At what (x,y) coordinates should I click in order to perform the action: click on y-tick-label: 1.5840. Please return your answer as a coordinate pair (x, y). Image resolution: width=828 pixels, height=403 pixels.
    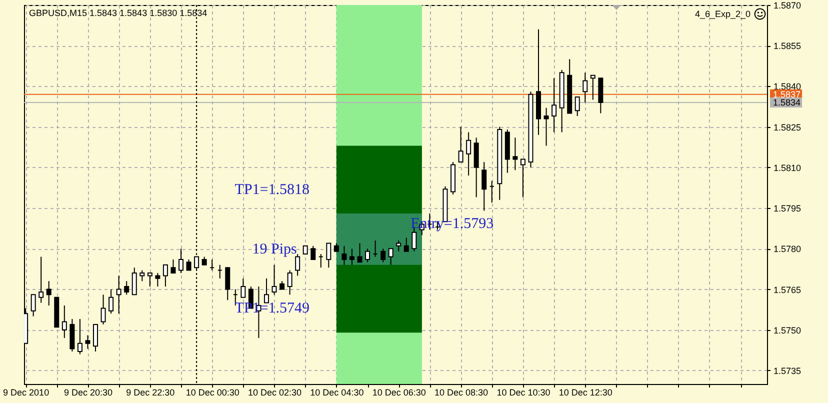
    Looking at the image, I should click on (788, 87).